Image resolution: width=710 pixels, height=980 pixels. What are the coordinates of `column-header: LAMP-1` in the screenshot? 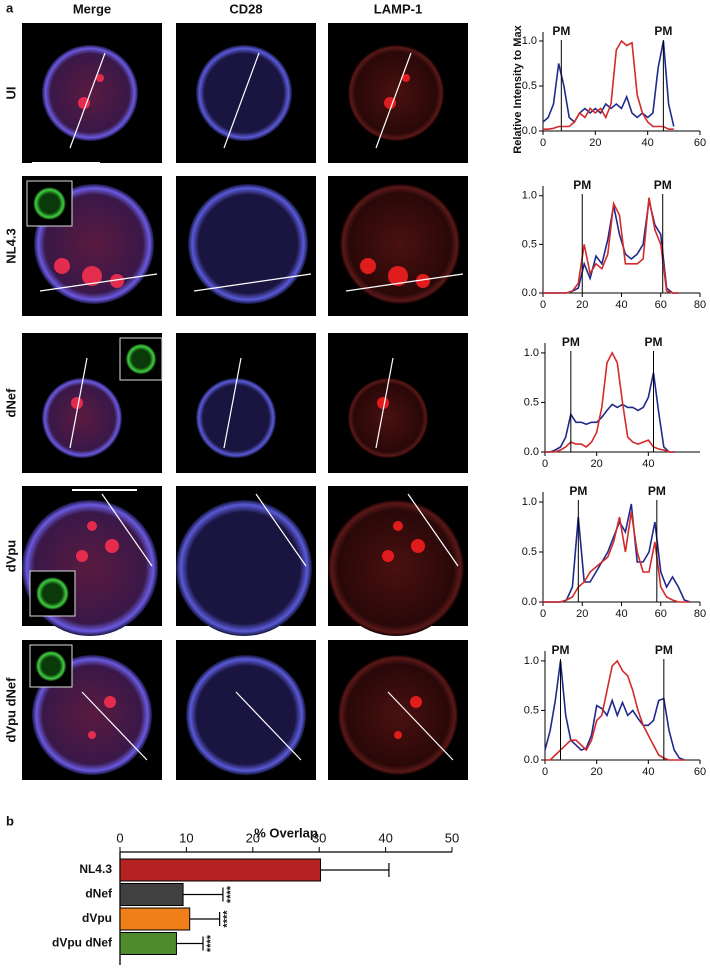 It's located at (398, 8).